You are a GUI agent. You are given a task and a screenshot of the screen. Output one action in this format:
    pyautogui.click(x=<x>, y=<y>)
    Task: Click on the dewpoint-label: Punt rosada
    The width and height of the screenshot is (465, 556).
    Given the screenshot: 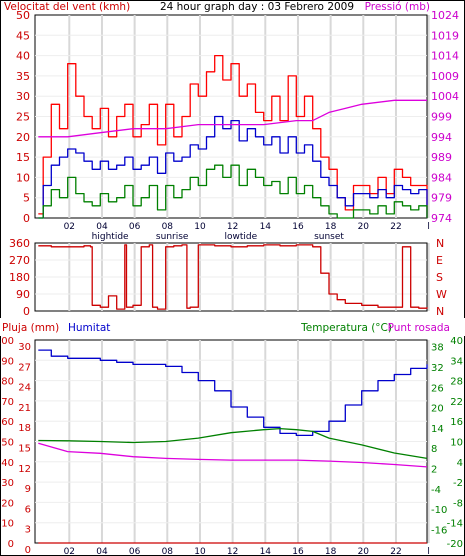 What is the action you would take?
    pyautogui.click(x=419, y=328)
    